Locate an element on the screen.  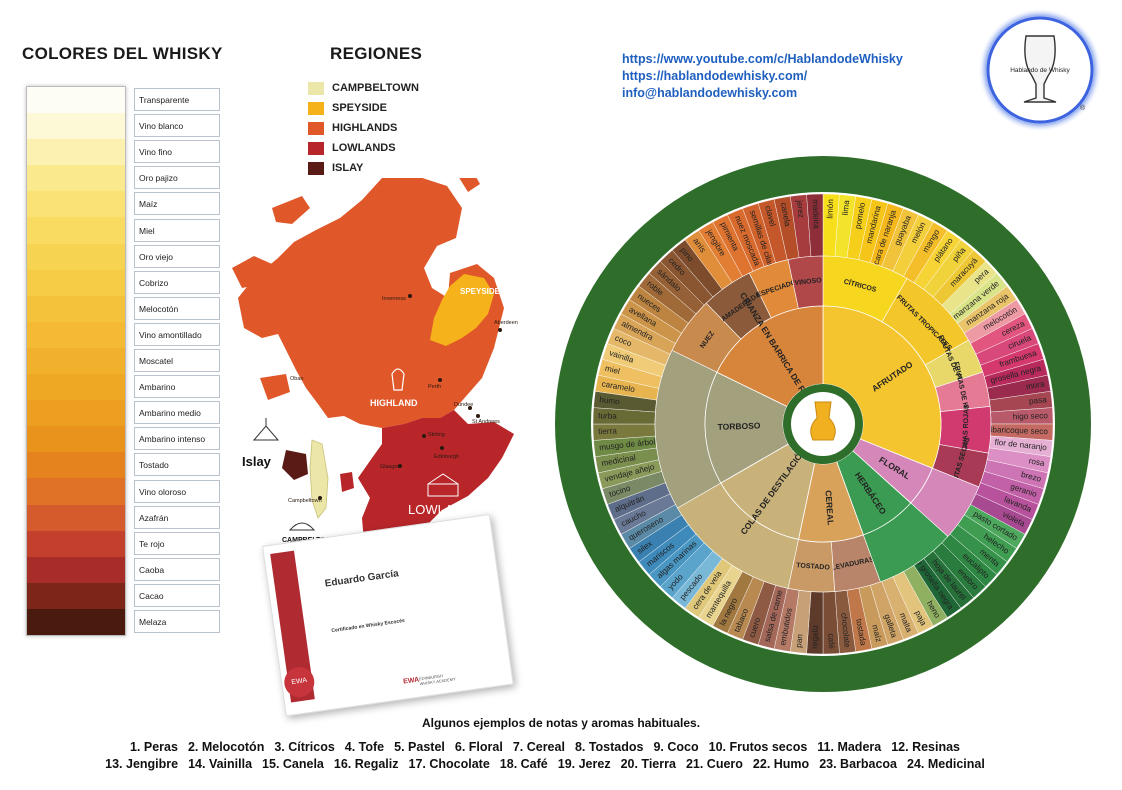
note-item: 7. Cereal is located at coordinates (538, 747).